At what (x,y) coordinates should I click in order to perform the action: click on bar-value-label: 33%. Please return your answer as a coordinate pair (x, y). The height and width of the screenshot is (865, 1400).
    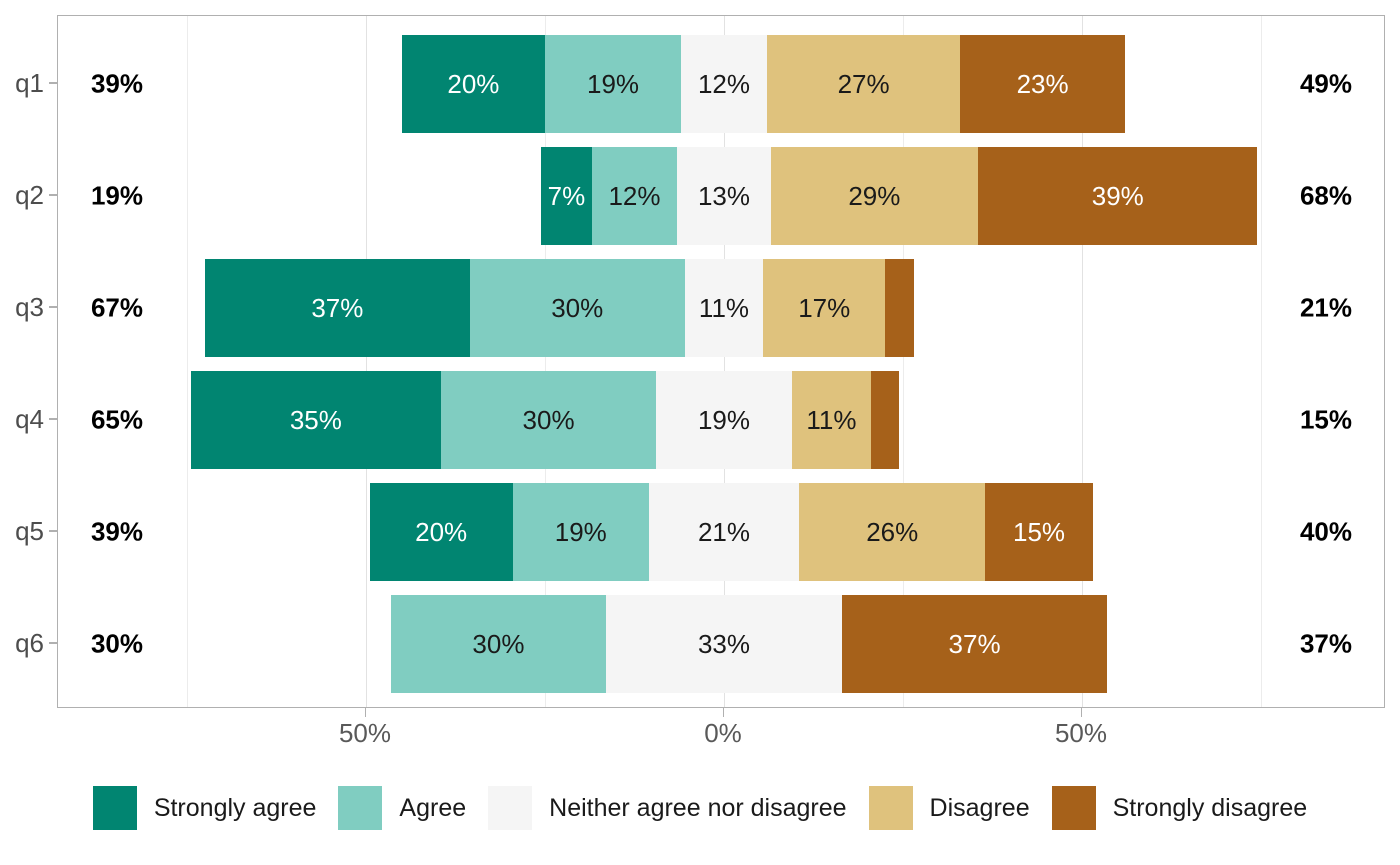
    Looking at the image, I should click on (724, 644).